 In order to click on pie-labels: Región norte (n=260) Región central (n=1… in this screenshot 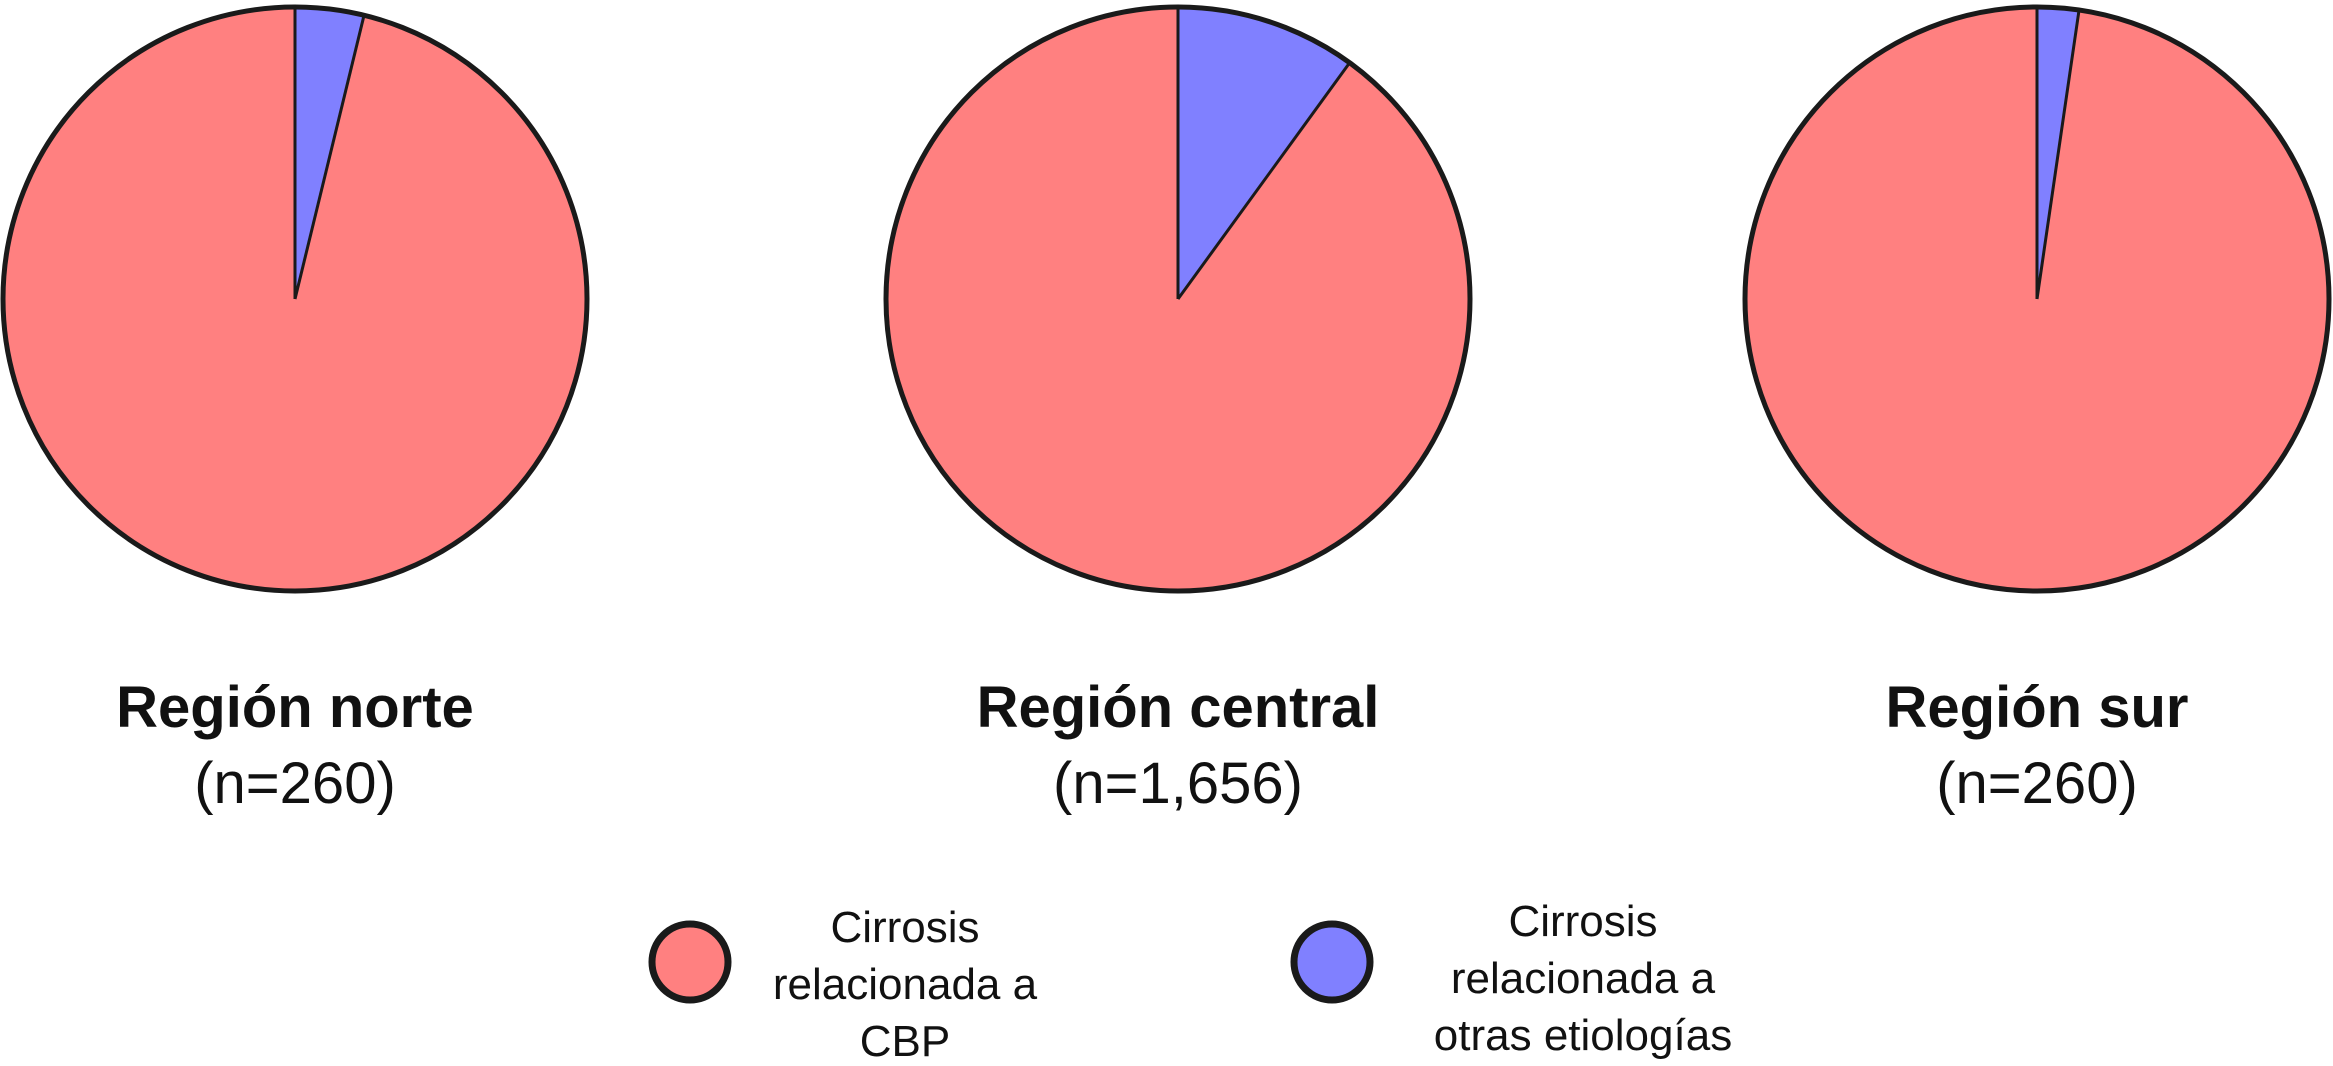, I will do `click(1152, 745)`.